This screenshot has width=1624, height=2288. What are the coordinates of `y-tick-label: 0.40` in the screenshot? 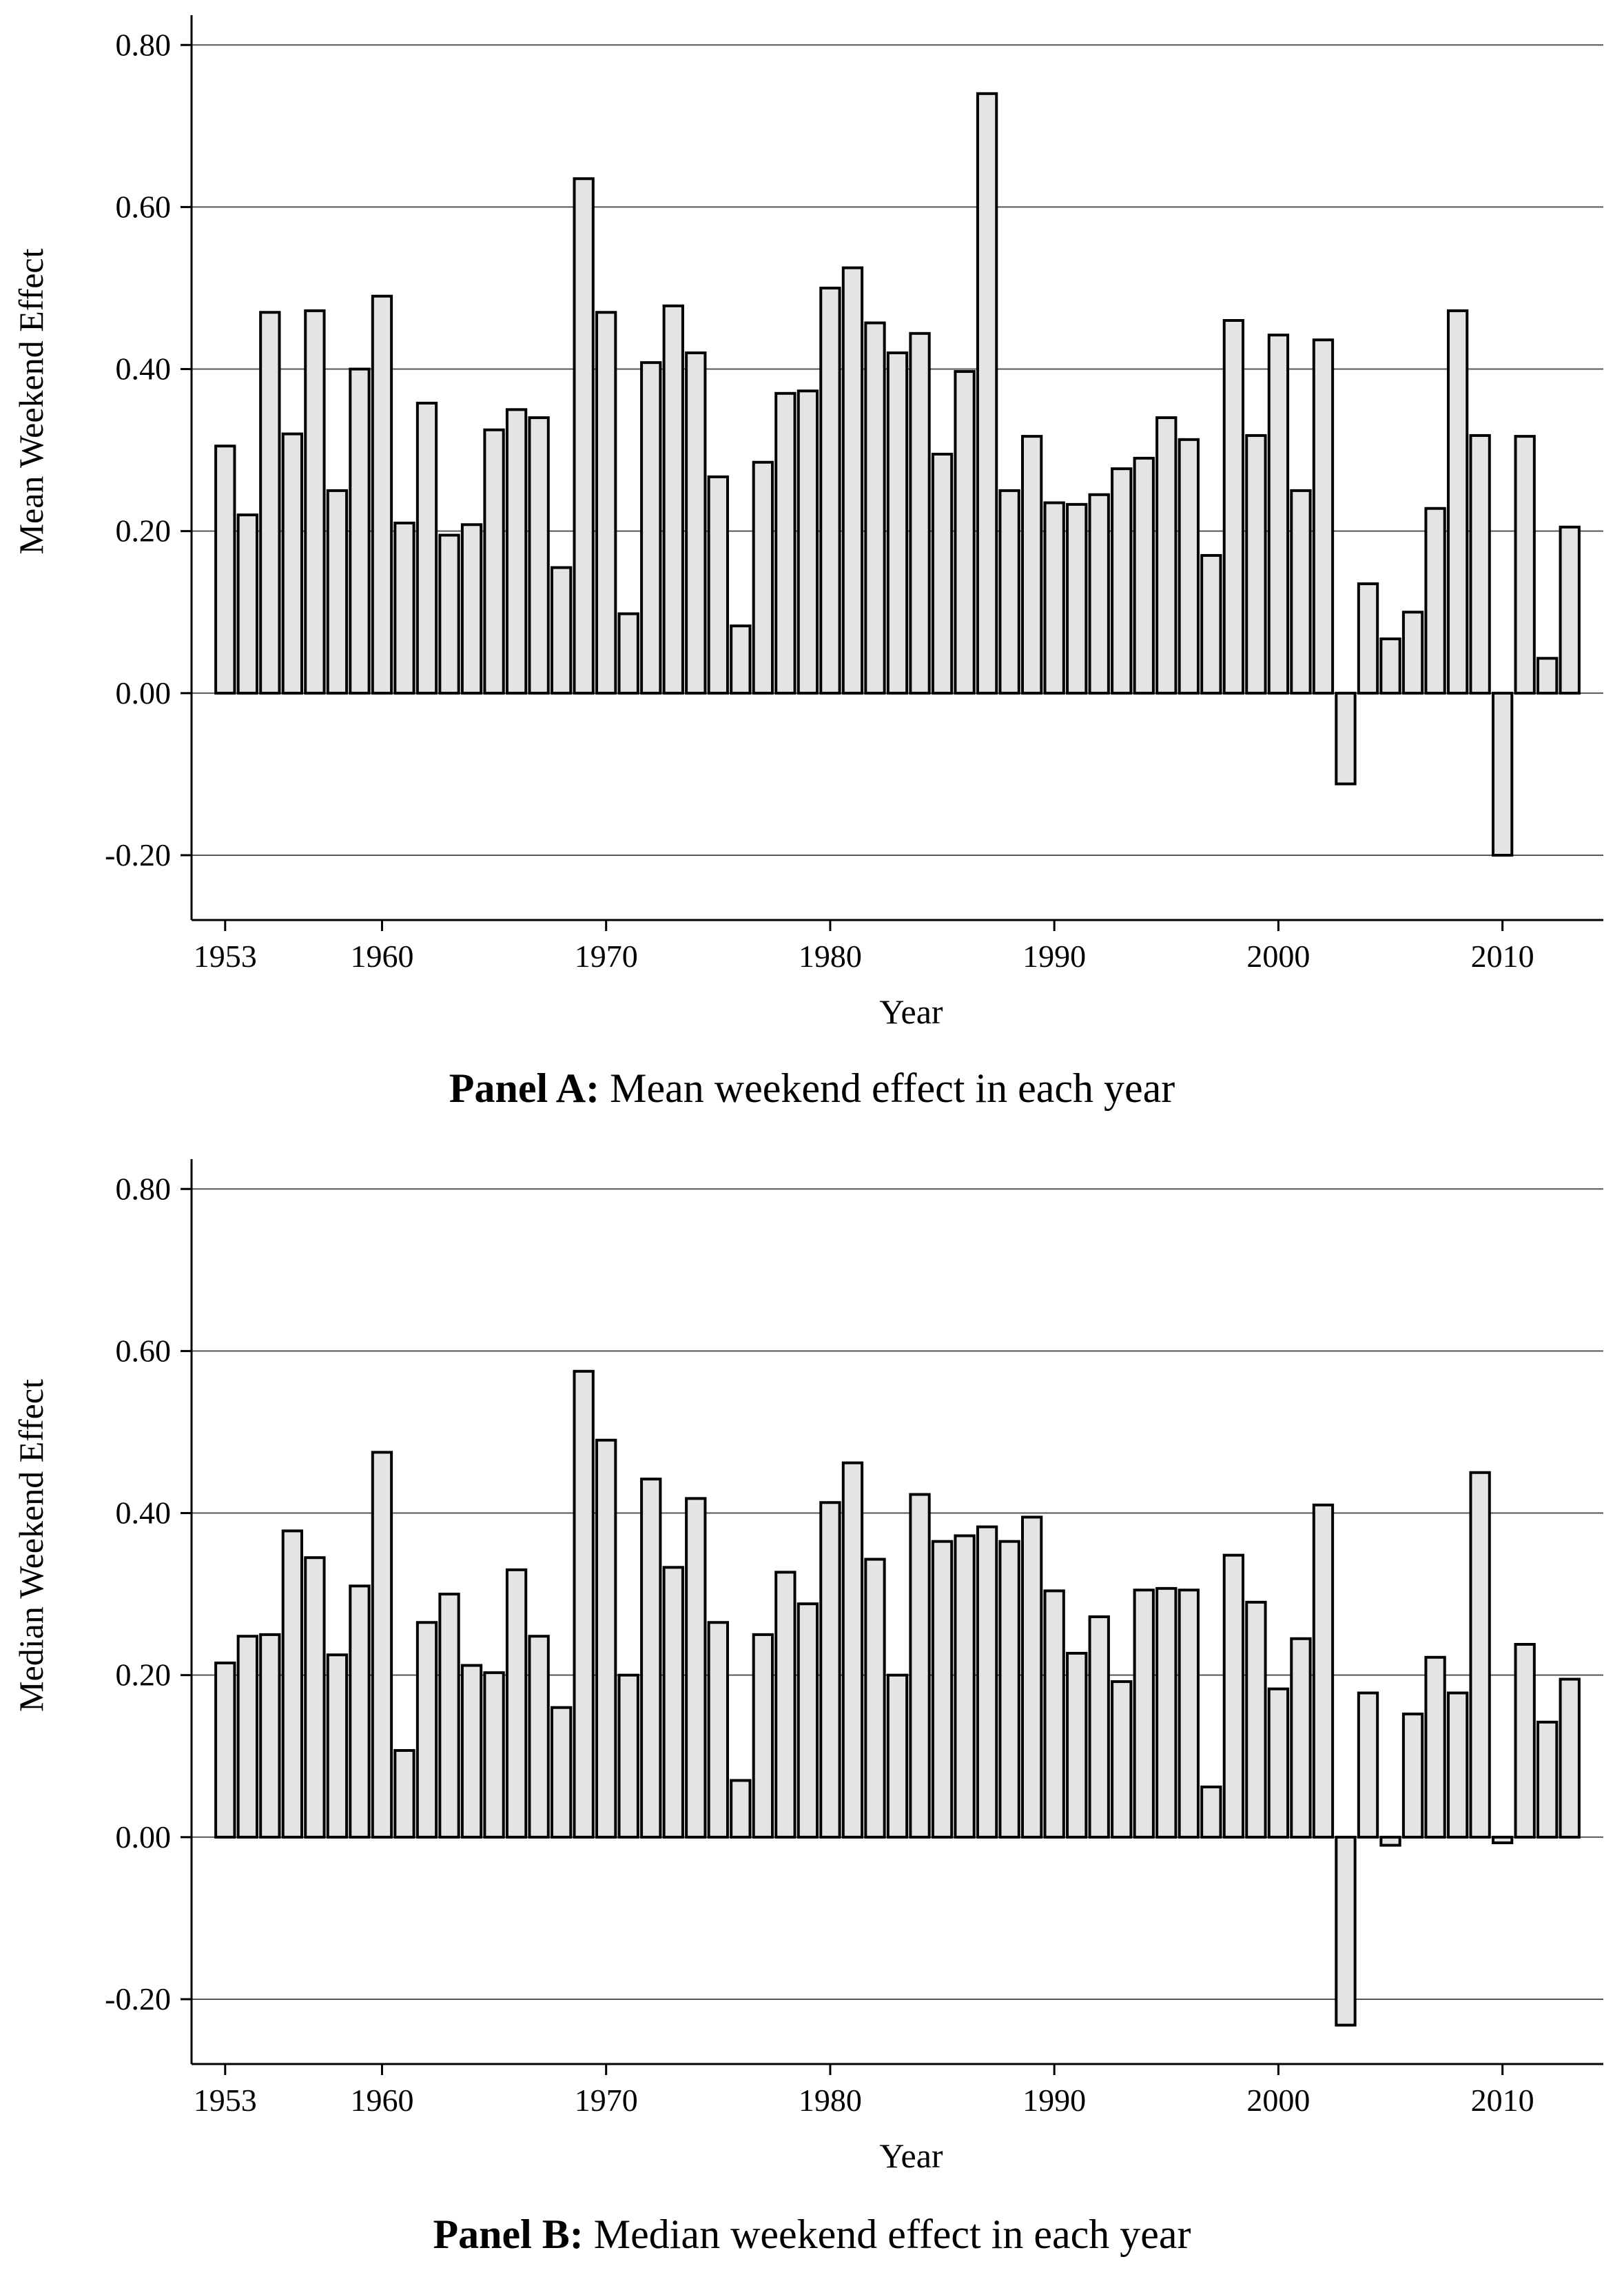 It's located at (144, 369).